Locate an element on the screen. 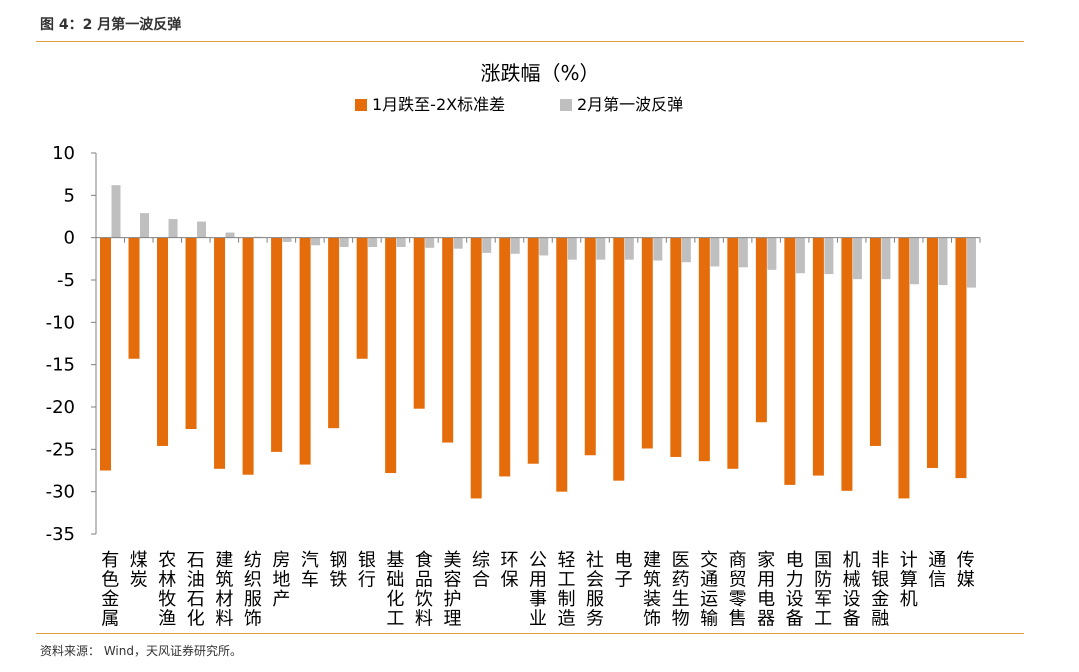  y-tick-label: -35 is located at coordinates (60, 534).